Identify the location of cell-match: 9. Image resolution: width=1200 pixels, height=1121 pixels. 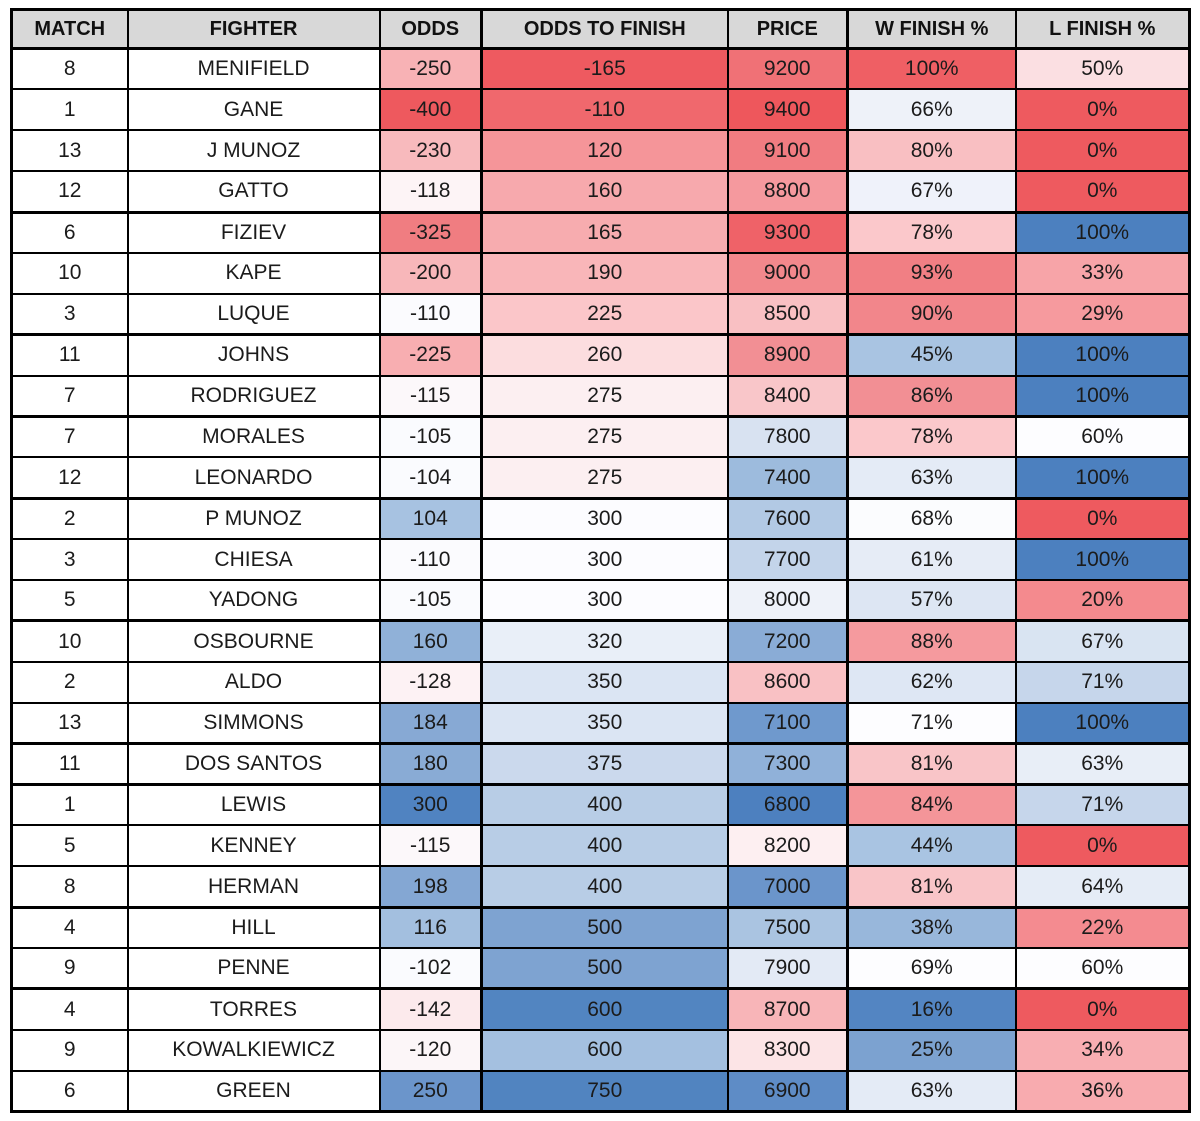
(69, 969).